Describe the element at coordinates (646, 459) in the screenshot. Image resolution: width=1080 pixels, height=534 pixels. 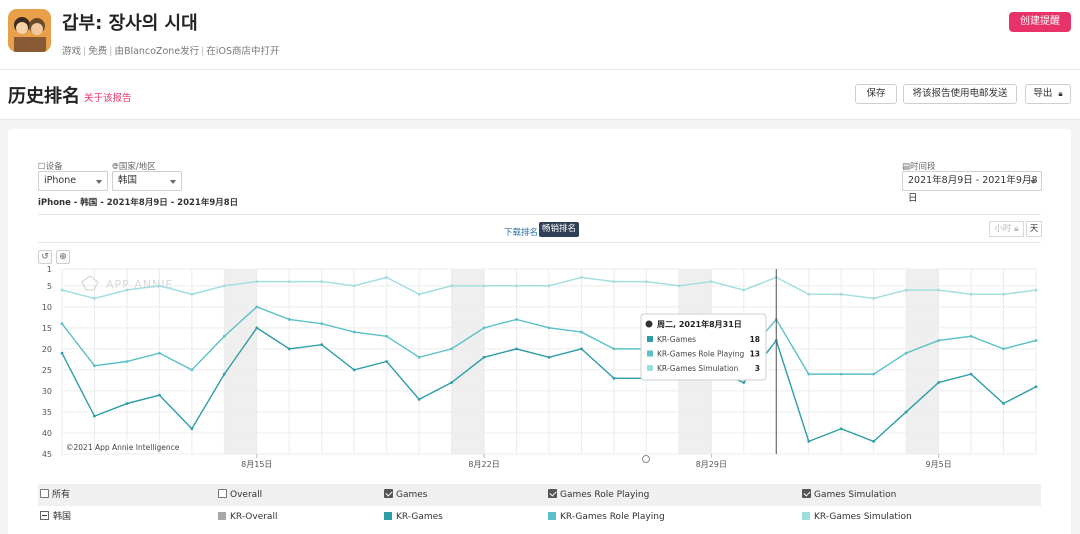
I see `drag-handle-icon` at that location.